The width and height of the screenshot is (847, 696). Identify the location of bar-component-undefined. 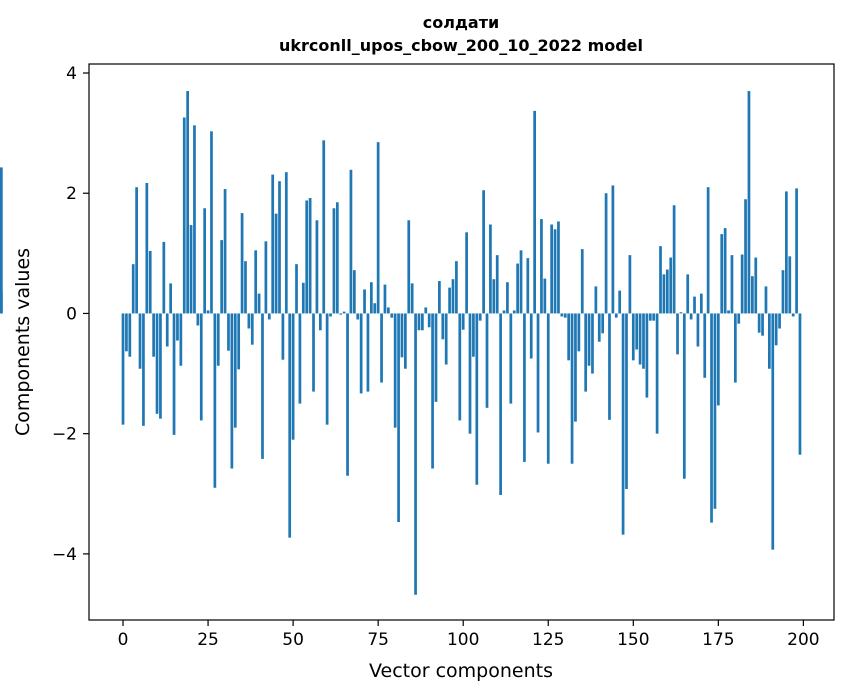
(1, 302).